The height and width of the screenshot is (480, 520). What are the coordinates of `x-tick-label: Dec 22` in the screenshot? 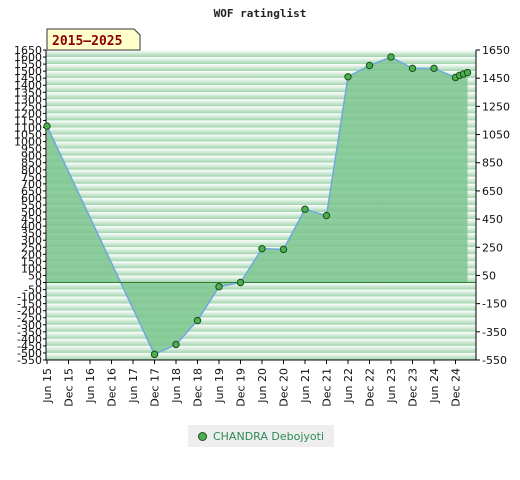 It's located at (370, 387).